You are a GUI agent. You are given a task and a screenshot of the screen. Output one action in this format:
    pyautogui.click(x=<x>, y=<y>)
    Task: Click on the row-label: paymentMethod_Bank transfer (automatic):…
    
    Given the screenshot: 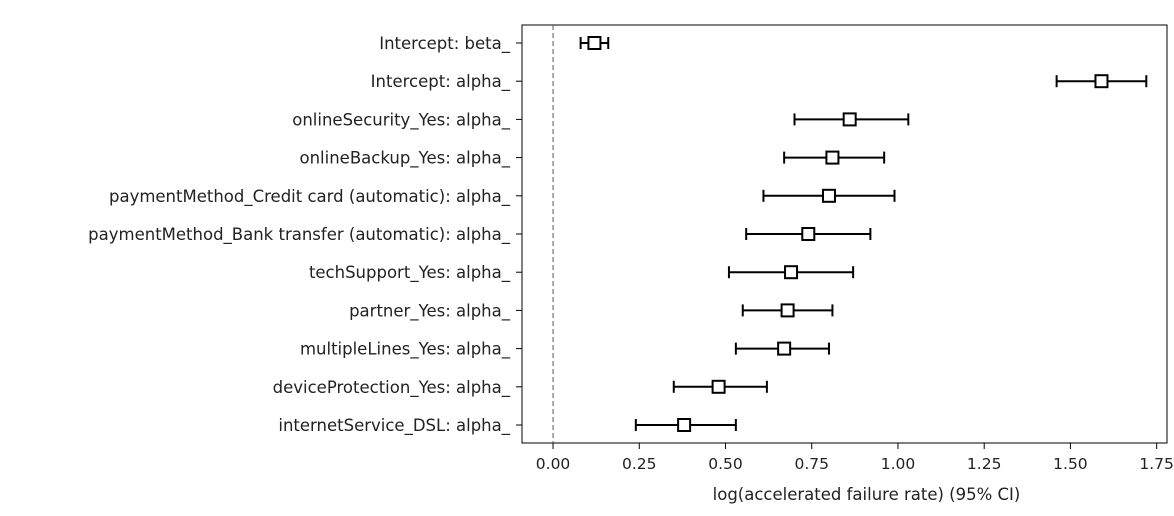 What is the action you would take?
    pyautogui.click(x=299, y=235)
    